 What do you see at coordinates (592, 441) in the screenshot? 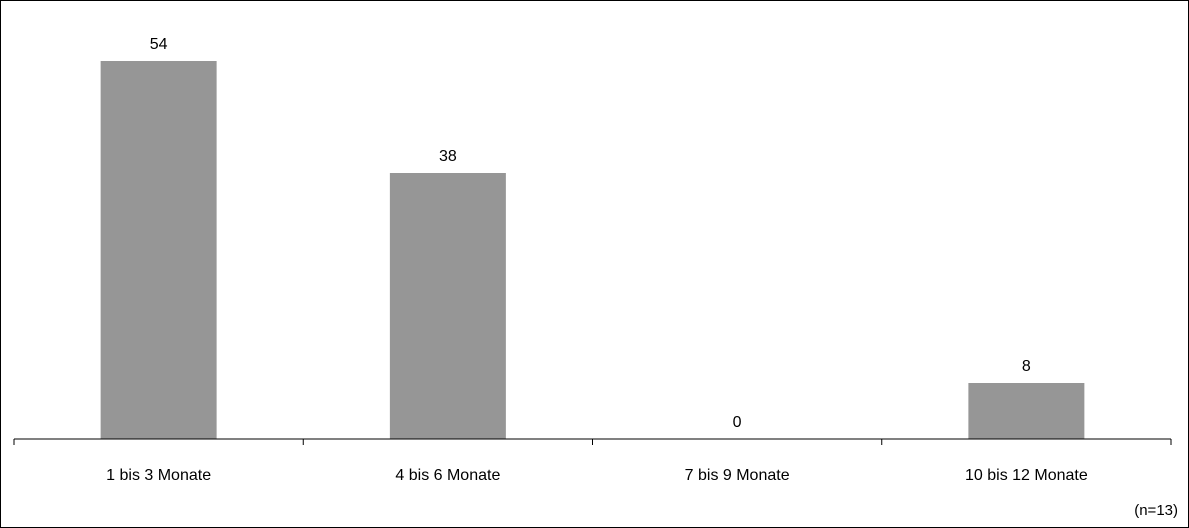
I see `x-axis` at bounding box center [592, 441].